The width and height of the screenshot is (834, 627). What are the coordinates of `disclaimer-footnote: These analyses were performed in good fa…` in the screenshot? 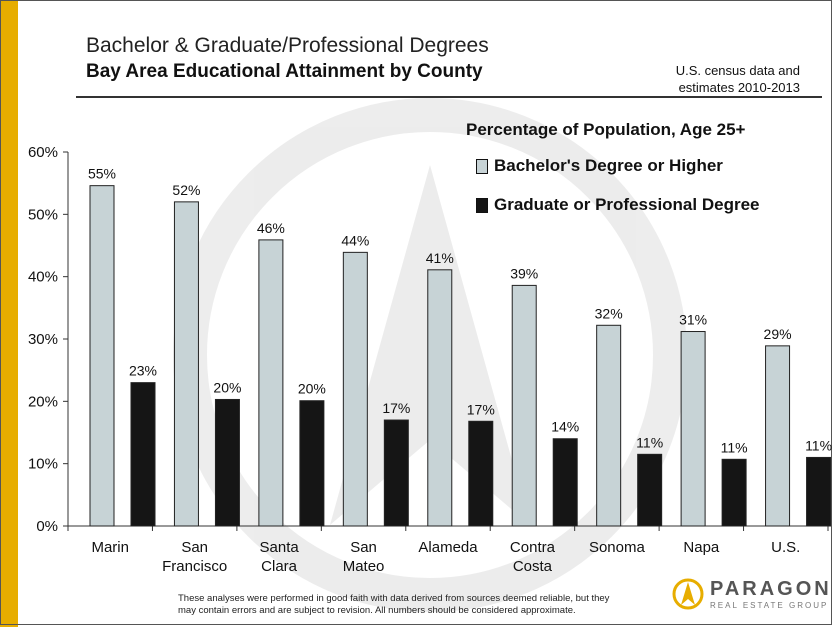 It's located at (408, 605).